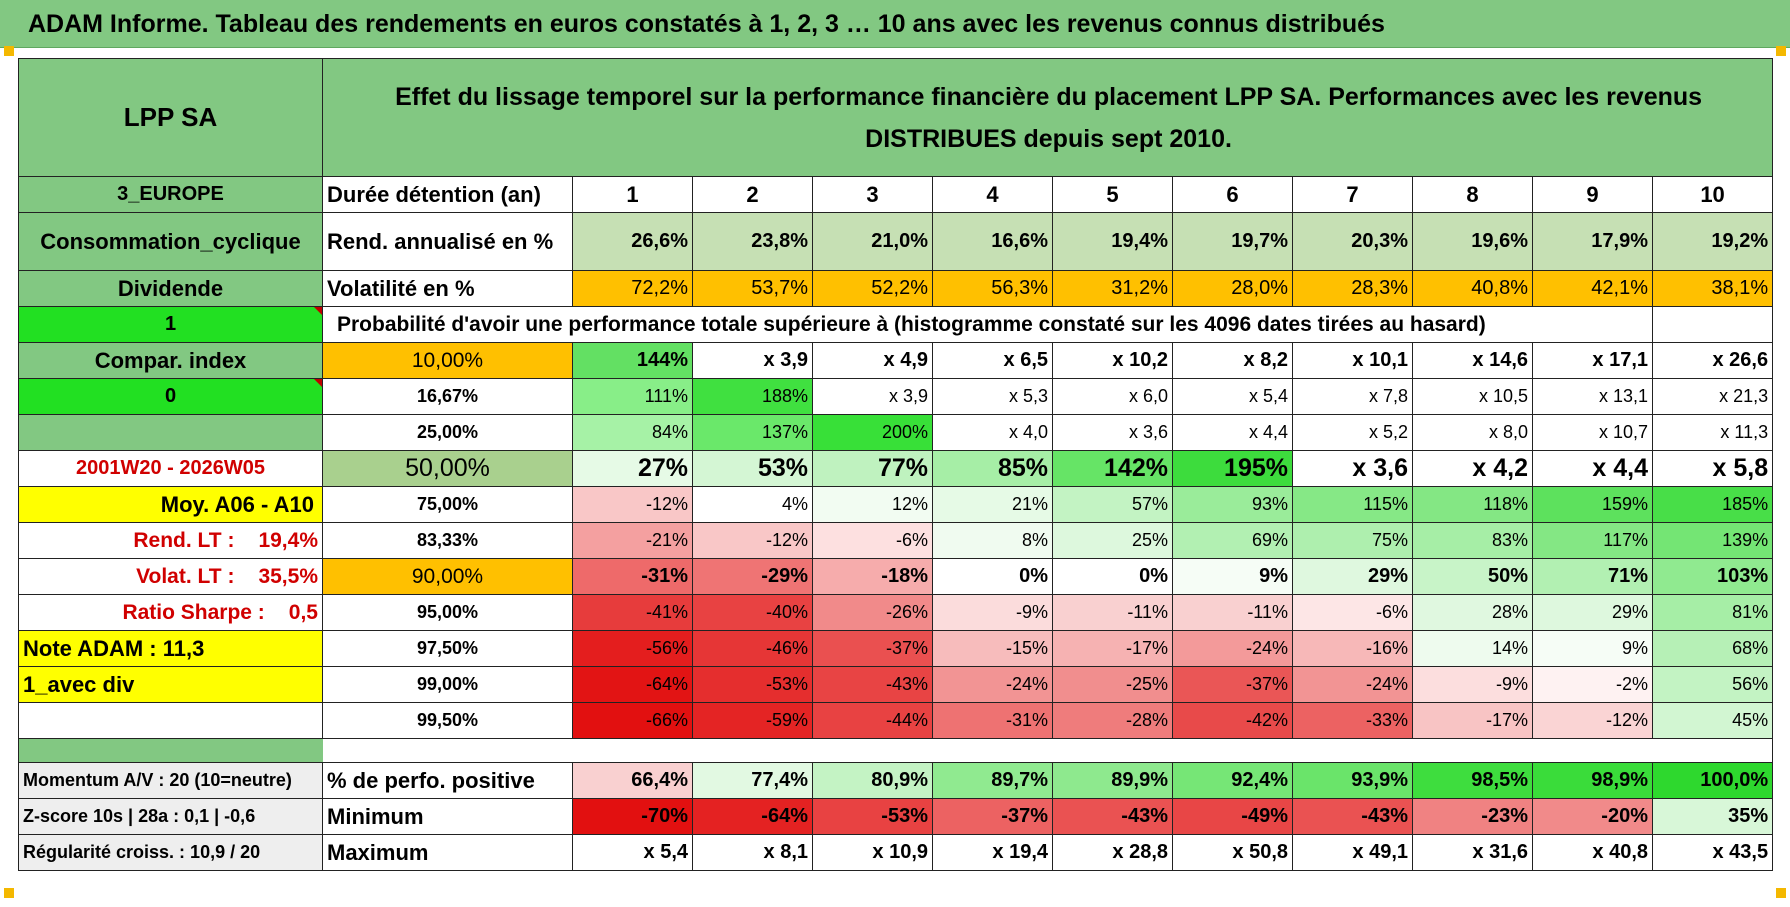 This screenshot has width=1790, height=907. Describe the element at coordinates (170, 720) in the screenshot. I see `empty-label` at that location.